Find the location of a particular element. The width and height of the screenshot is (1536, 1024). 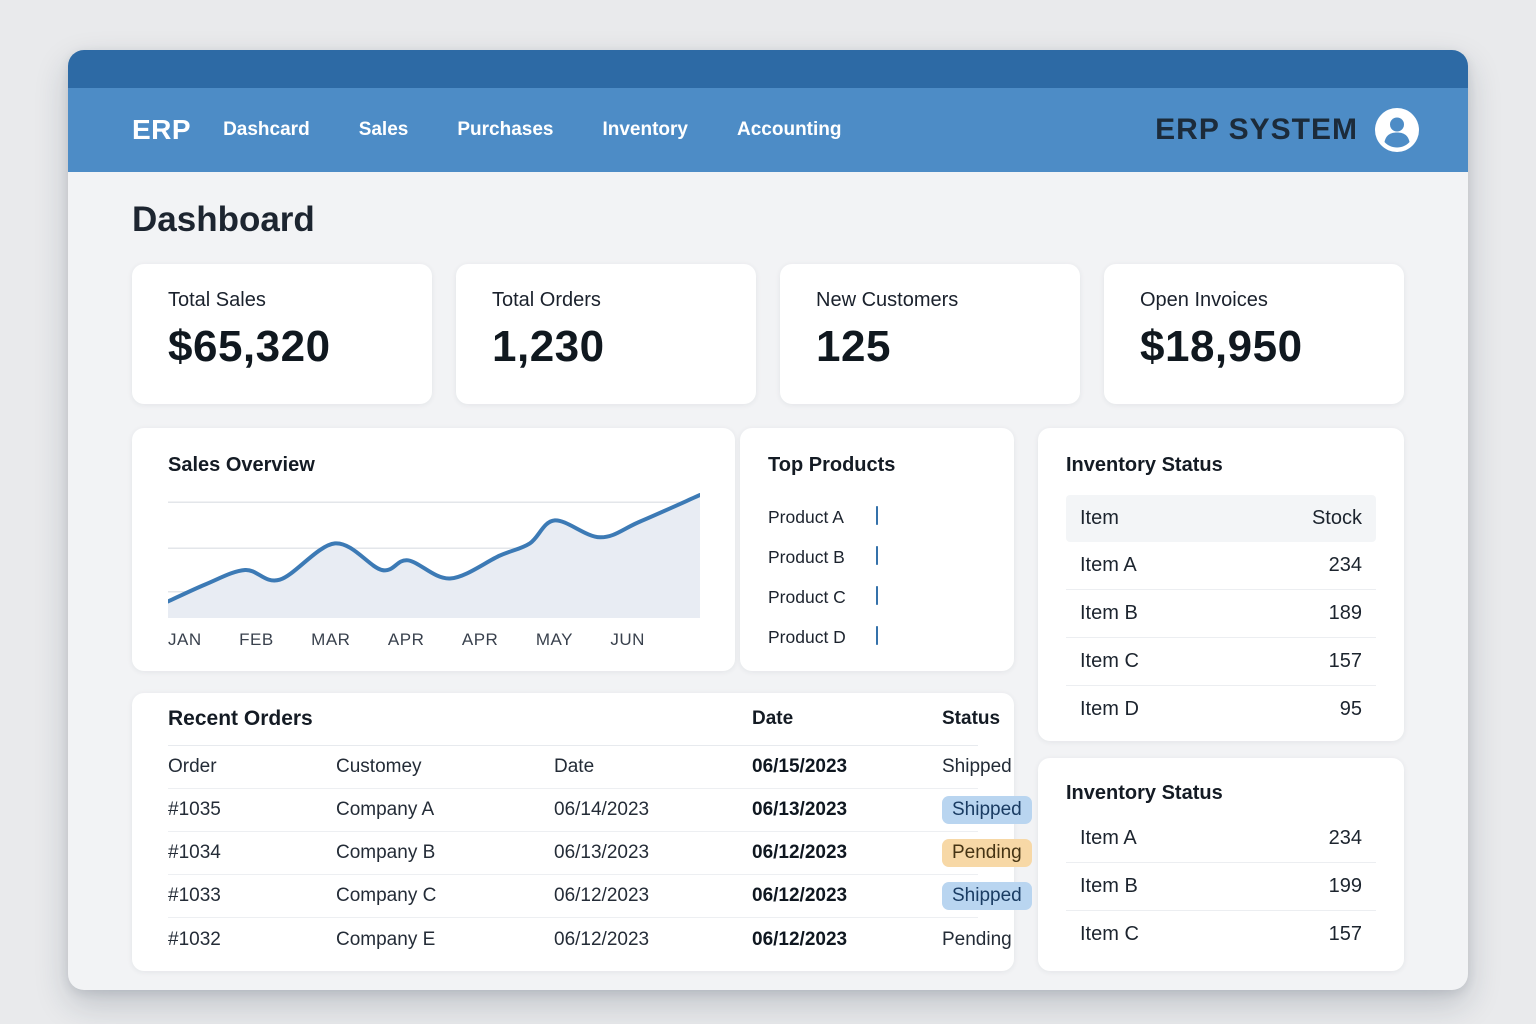

cell-customer: Company C is located at coordinates (386, 895).